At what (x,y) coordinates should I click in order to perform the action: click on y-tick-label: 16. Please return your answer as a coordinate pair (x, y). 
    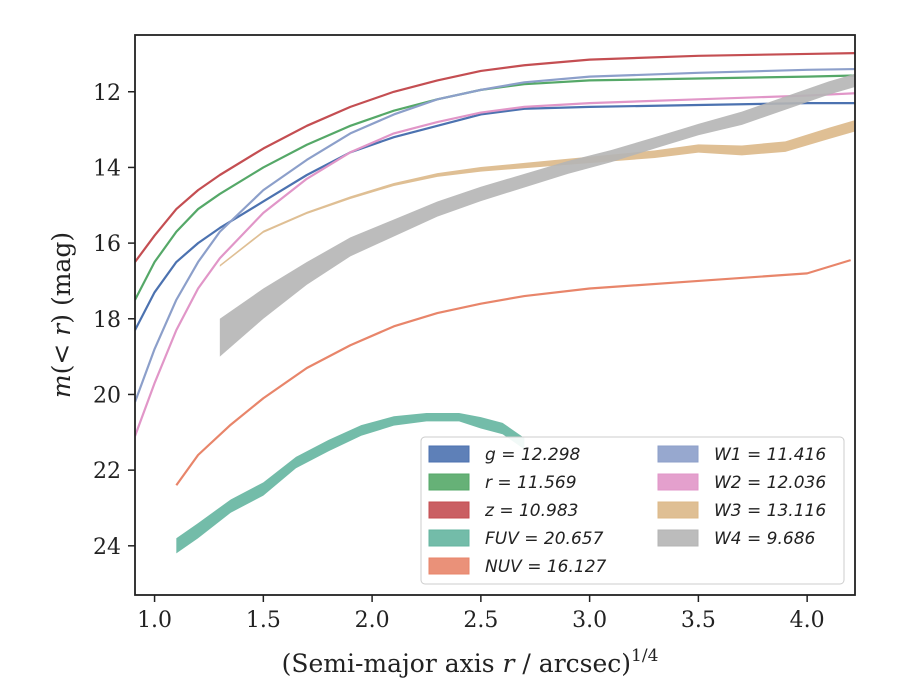
    Looking at the image, I should click on (107, 244).